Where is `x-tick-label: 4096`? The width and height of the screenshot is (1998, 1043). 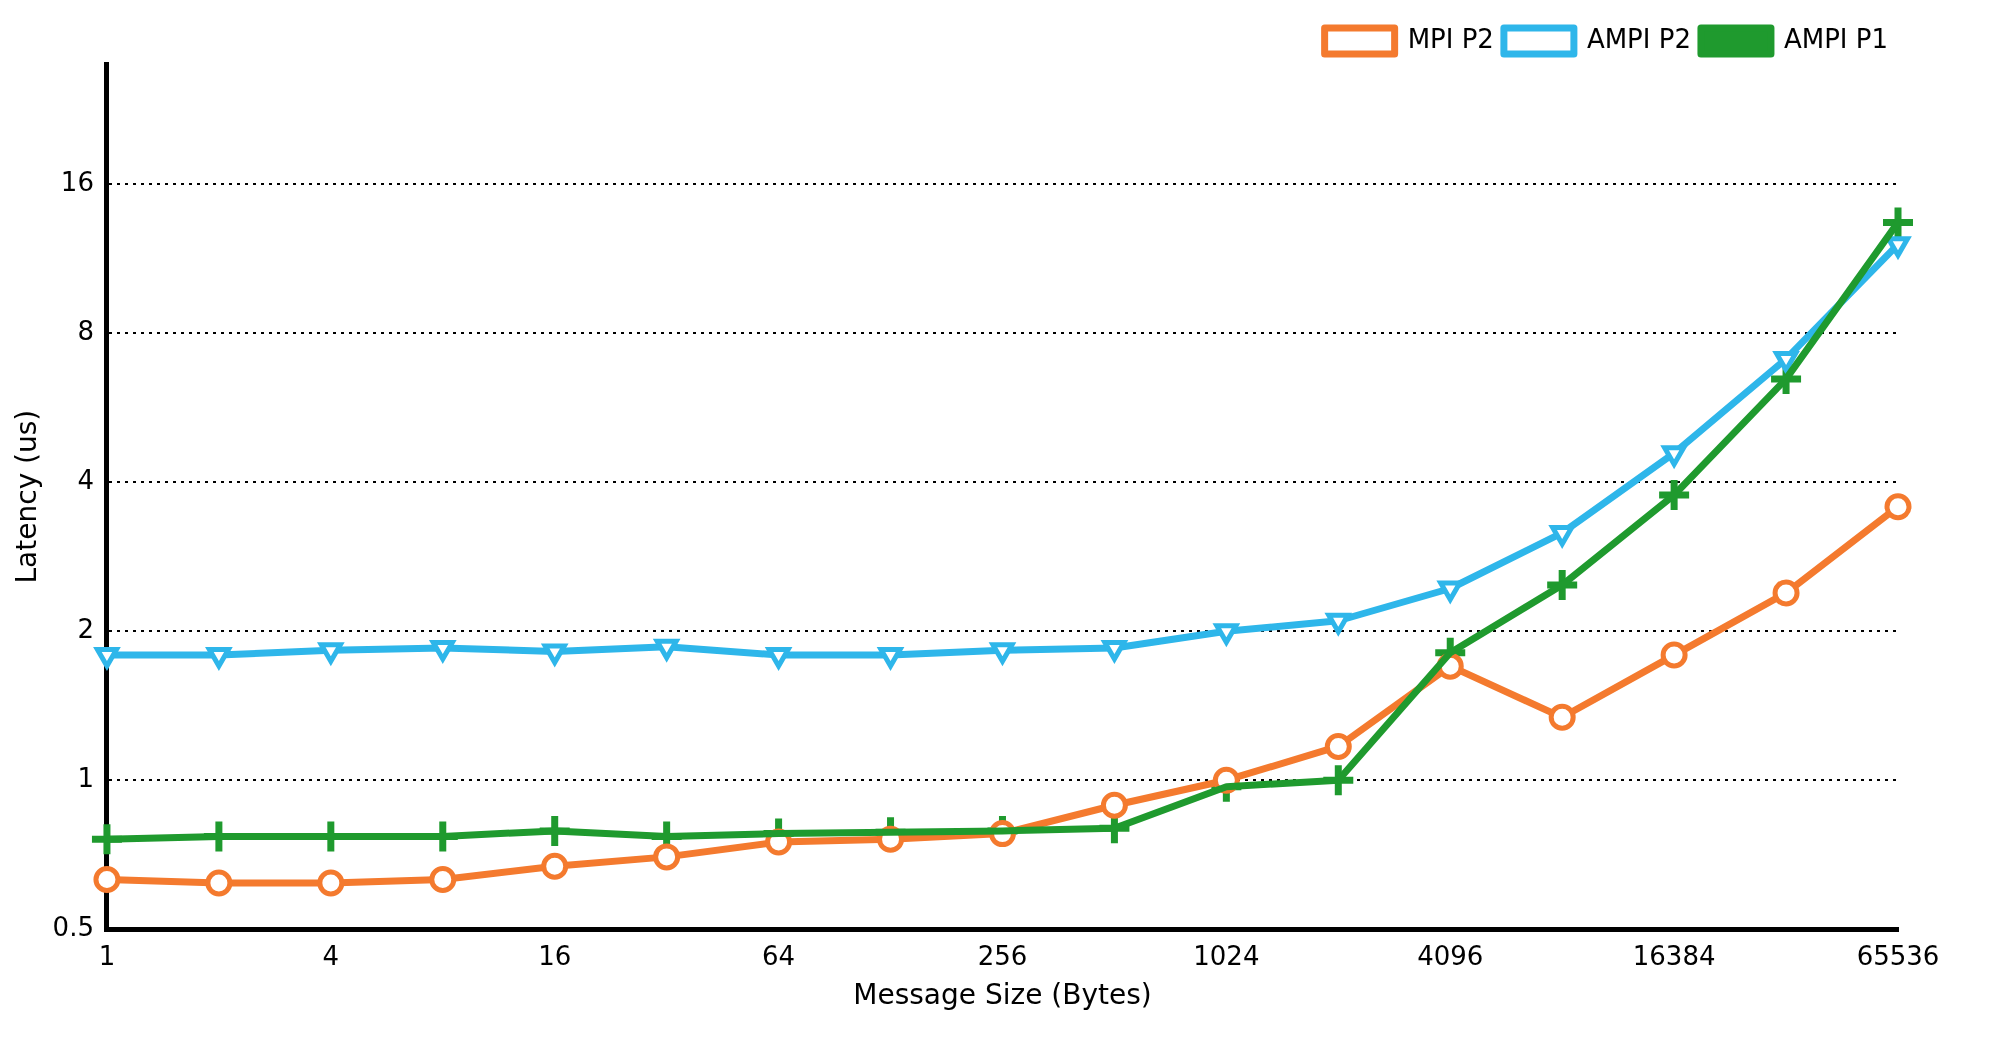
x-tick-label: 4096 is located at coordinates (1450, 955).